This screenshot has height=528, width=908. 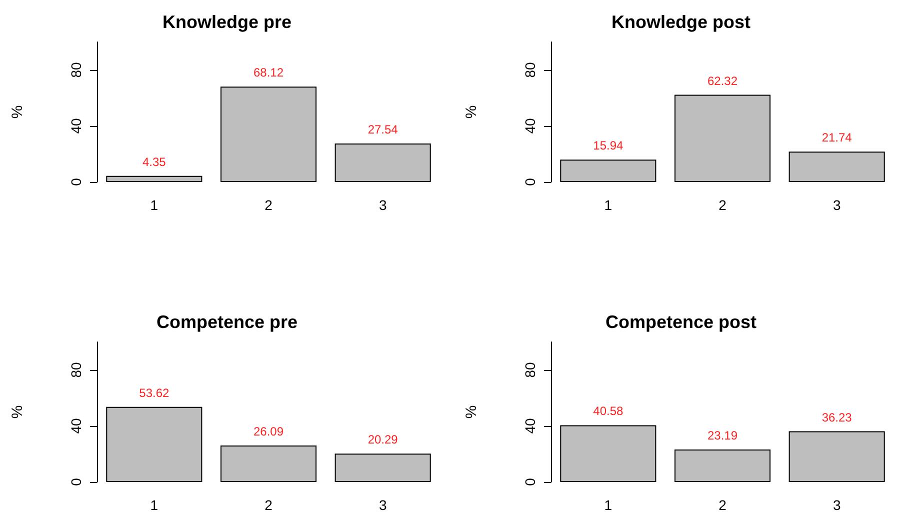 What do you see at coordinates (837, 137) in the screenshot?
I see `data-label: 21.74` at bounding box center [837, 137].